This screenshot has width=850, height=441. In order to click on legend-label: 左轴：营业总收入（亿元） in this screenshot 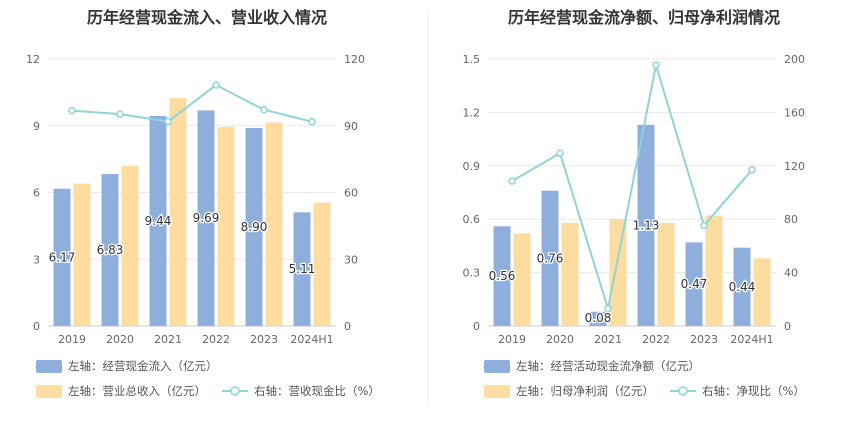, I will do `click(137, 391)`.